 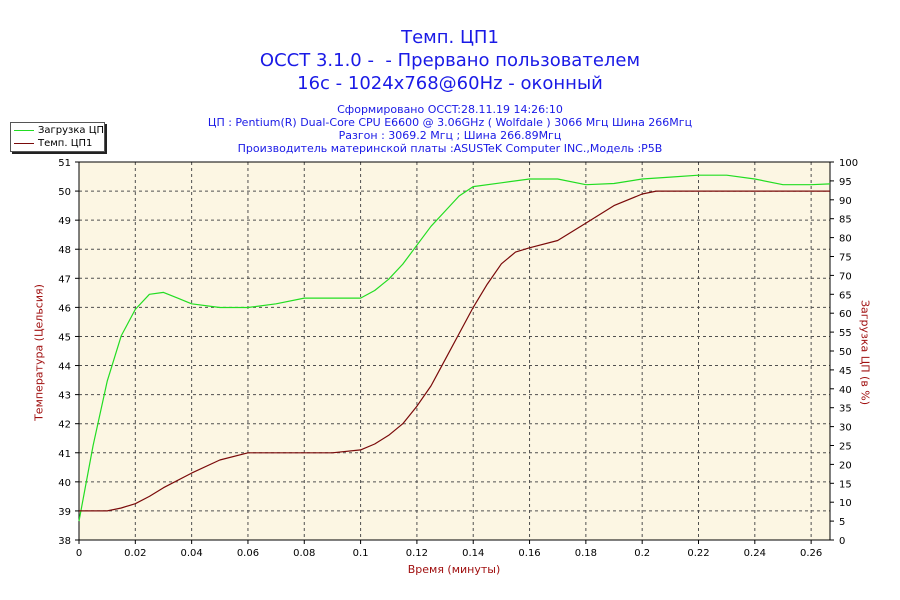 I want to click on y-left-tick-label: 42, so click(x=64, y=425).